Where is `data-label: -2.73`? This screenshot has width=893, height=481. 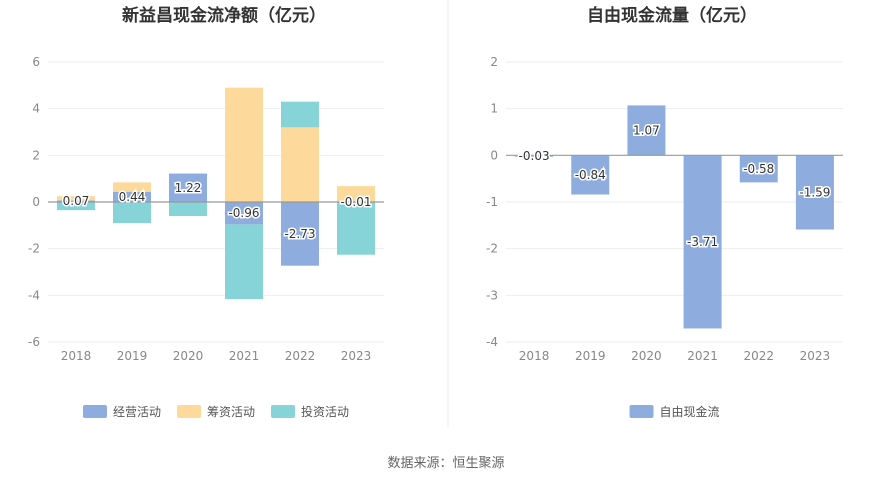 data-label: -2.73 is located at coordinates (299, 234).